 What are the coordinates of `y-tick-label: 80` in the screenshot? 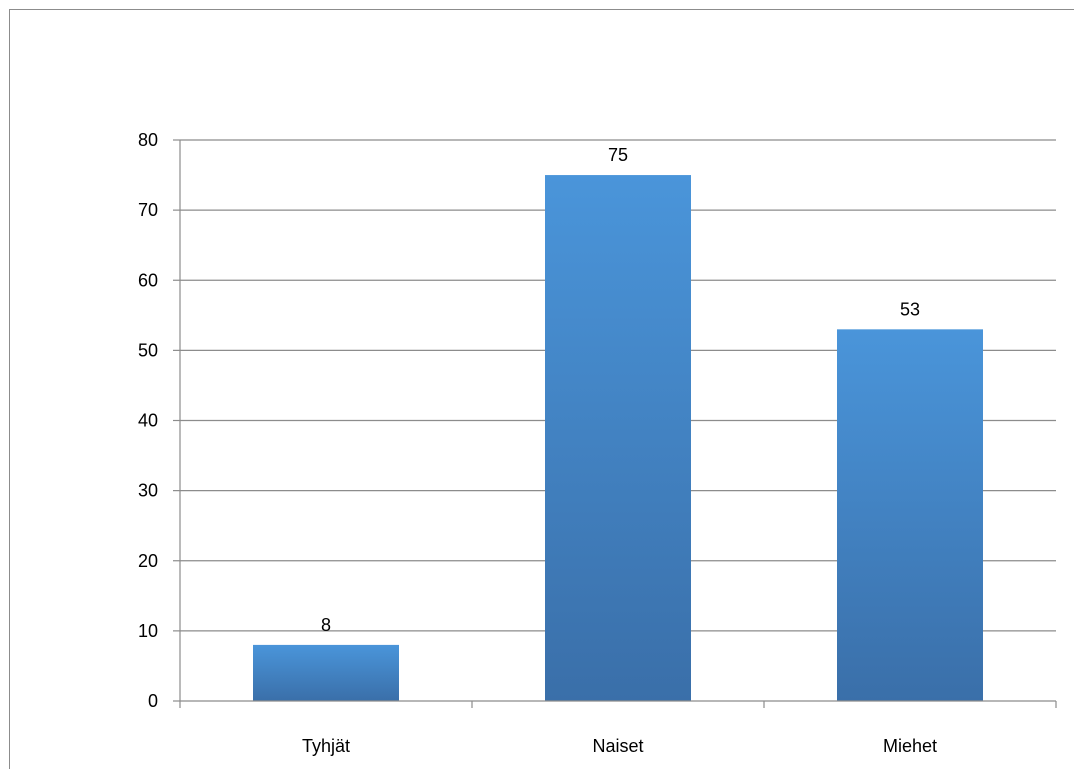 It's located at (148, 140).